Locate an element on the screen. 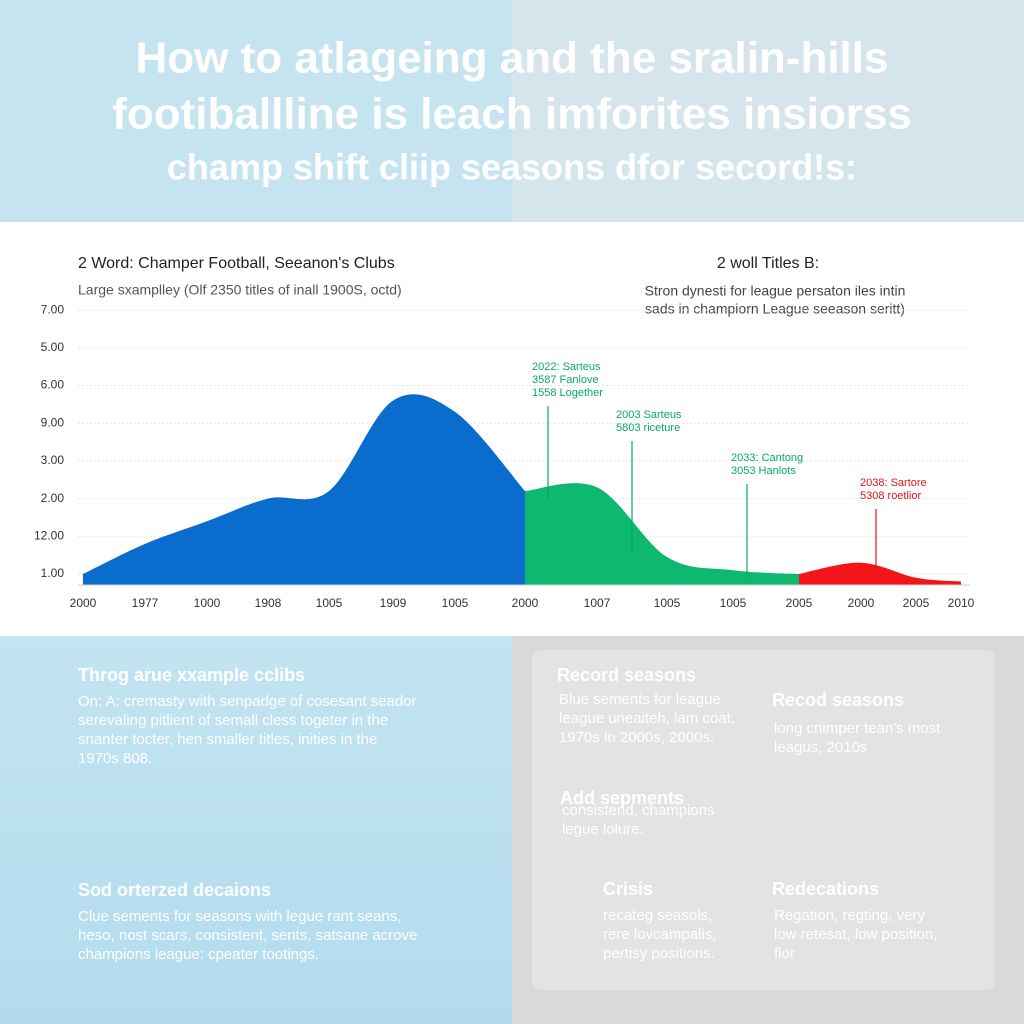  header-bg-right is located at coordinates (768, 111).